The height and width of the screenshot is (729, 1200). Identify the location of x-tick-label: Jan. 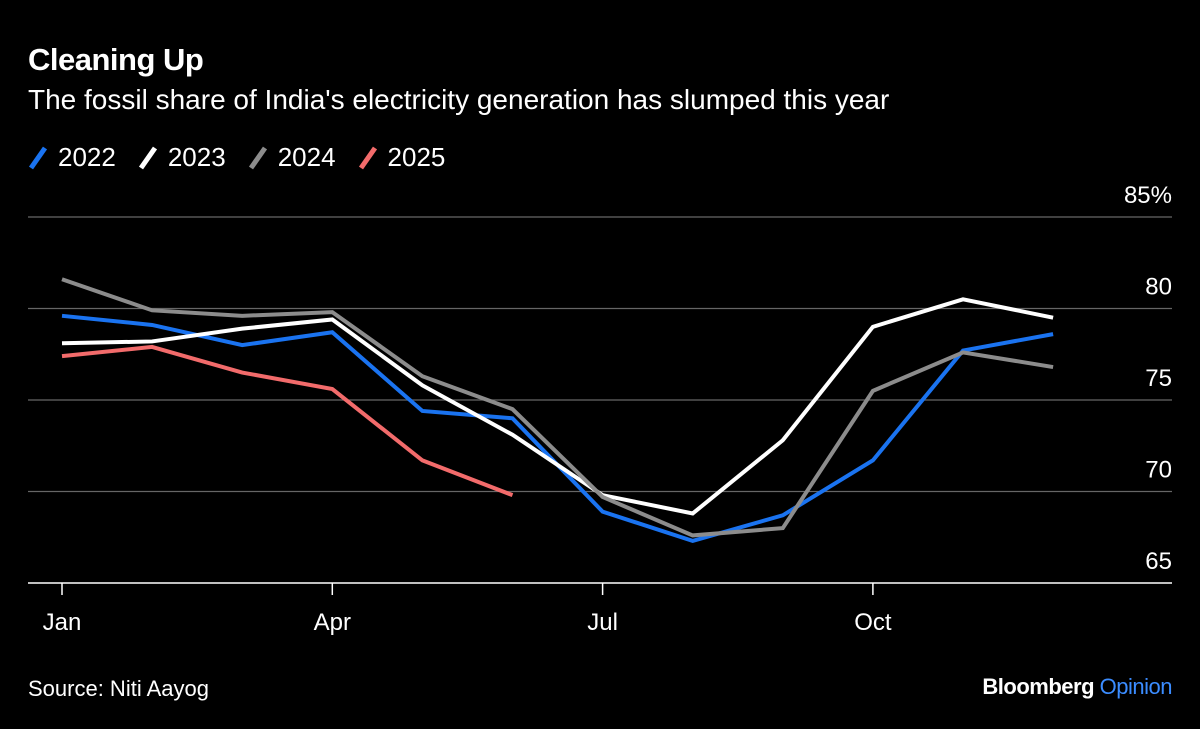
(62, 622).